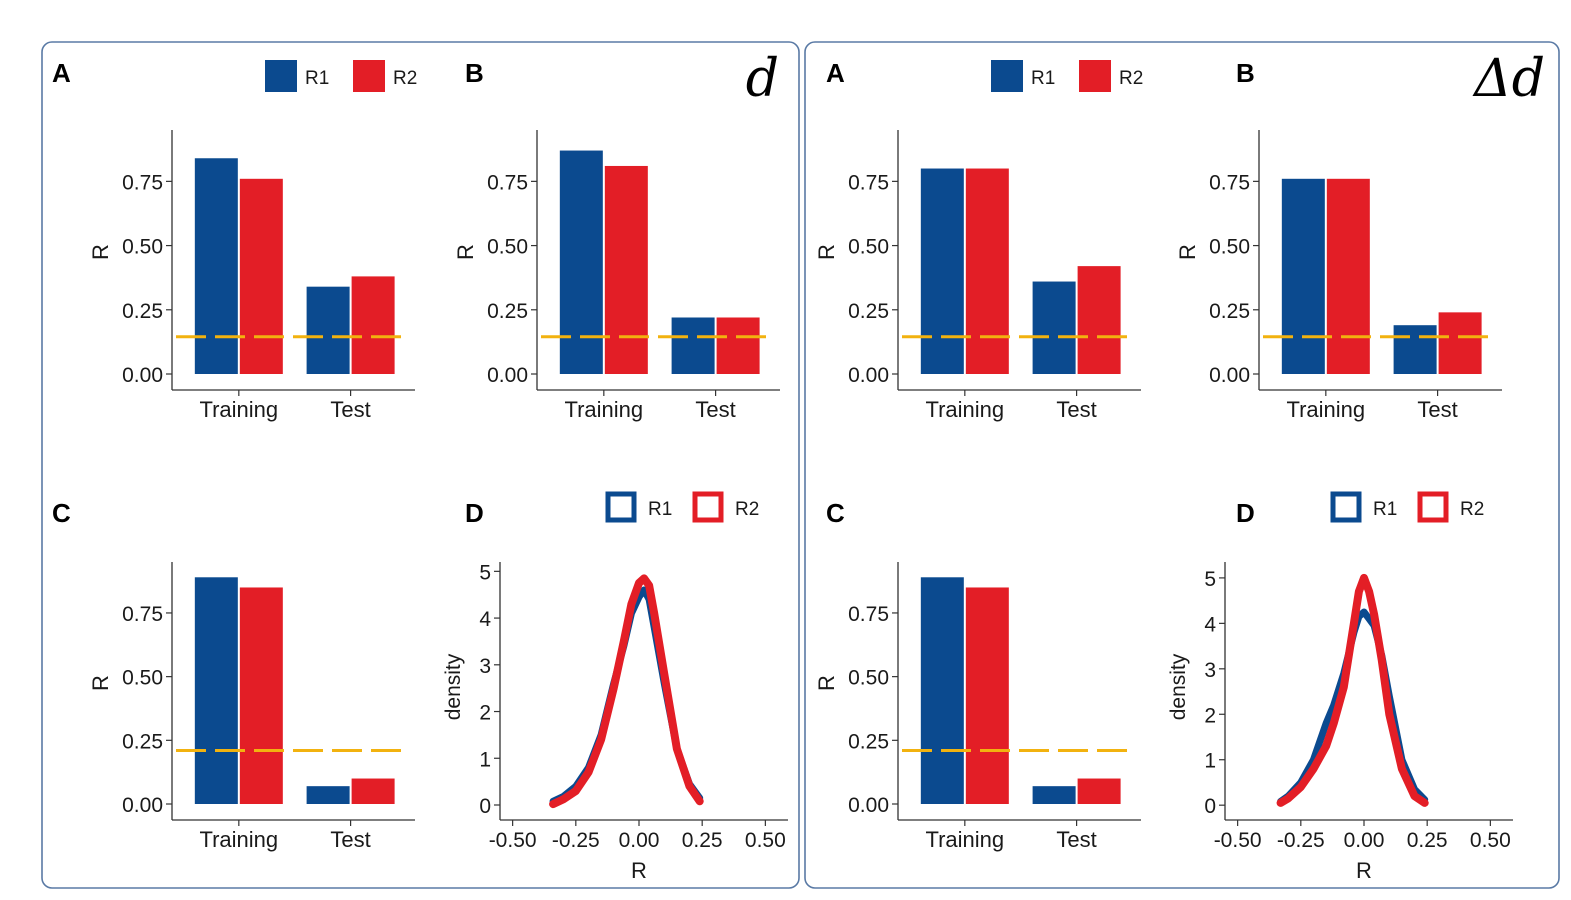  What do you see at coordinates (1245, 73) in the screenshot?
I see `panel-letter: B` at bounding box center [1245, 73].